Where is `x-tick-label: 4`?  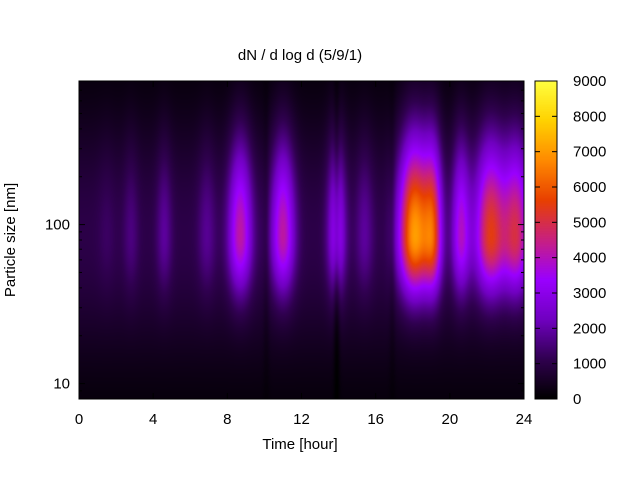
x-tick-label: 4 is located at coordinates (153, 419).